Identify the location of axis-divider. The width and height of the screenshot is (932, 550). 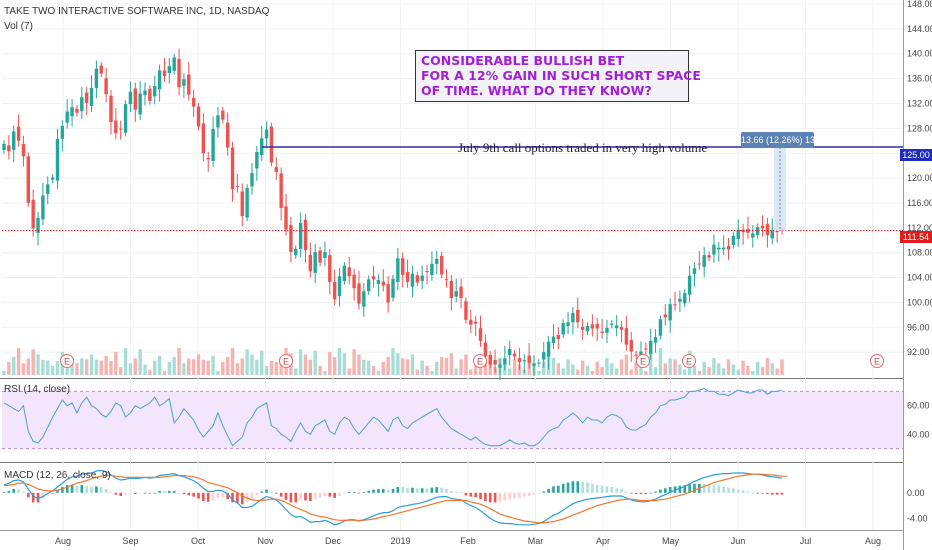
(903, 275).